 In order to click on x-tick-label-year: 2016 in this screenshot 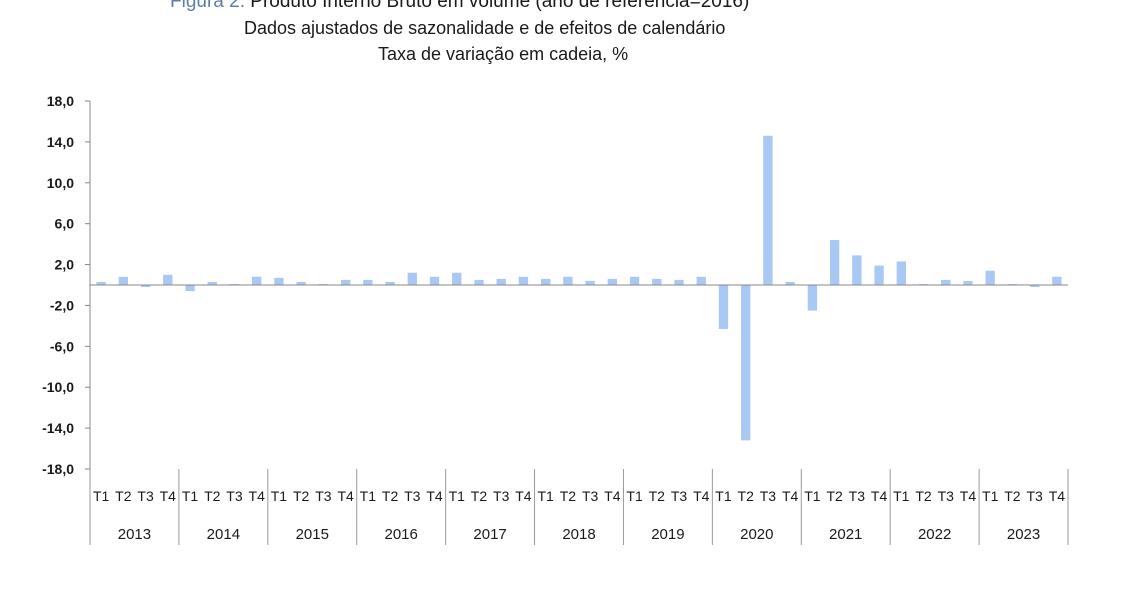, I will do `click(400, 534)`.